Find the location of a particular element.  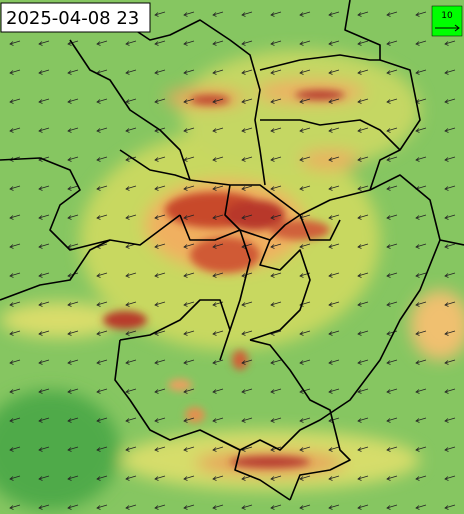

wind-scale-legend: 10 is located at coordinates (447, 21).